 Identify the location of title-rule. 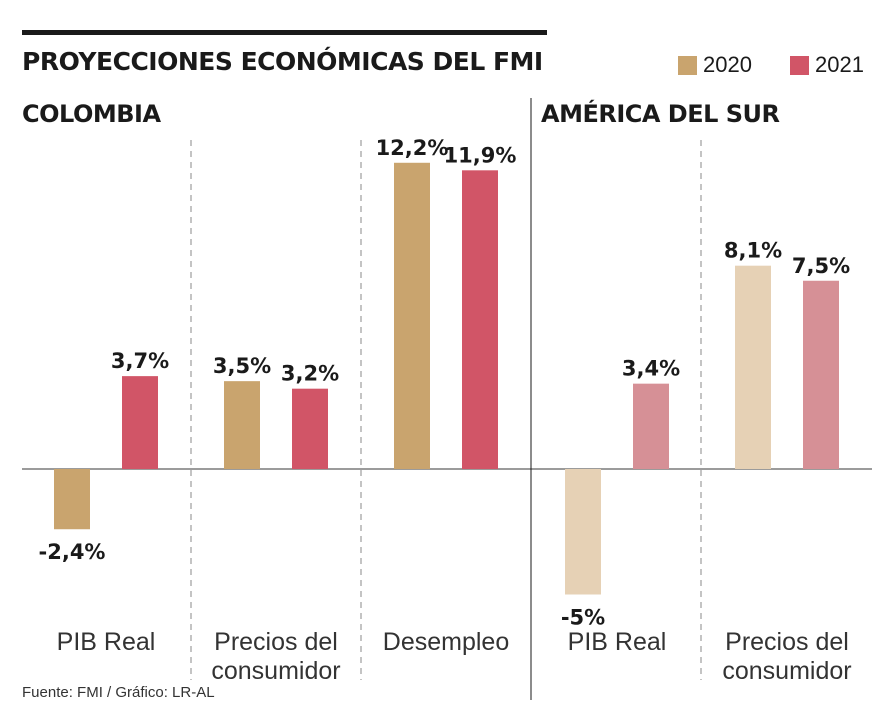
(284, 32).